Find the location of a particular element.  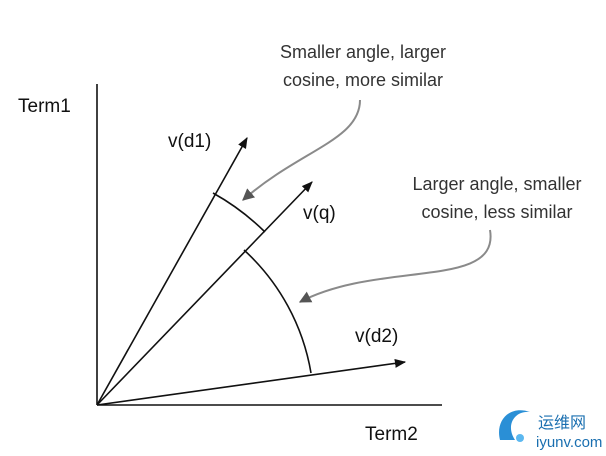

vector-label: v(d1) is located at coordinates (189, 141).